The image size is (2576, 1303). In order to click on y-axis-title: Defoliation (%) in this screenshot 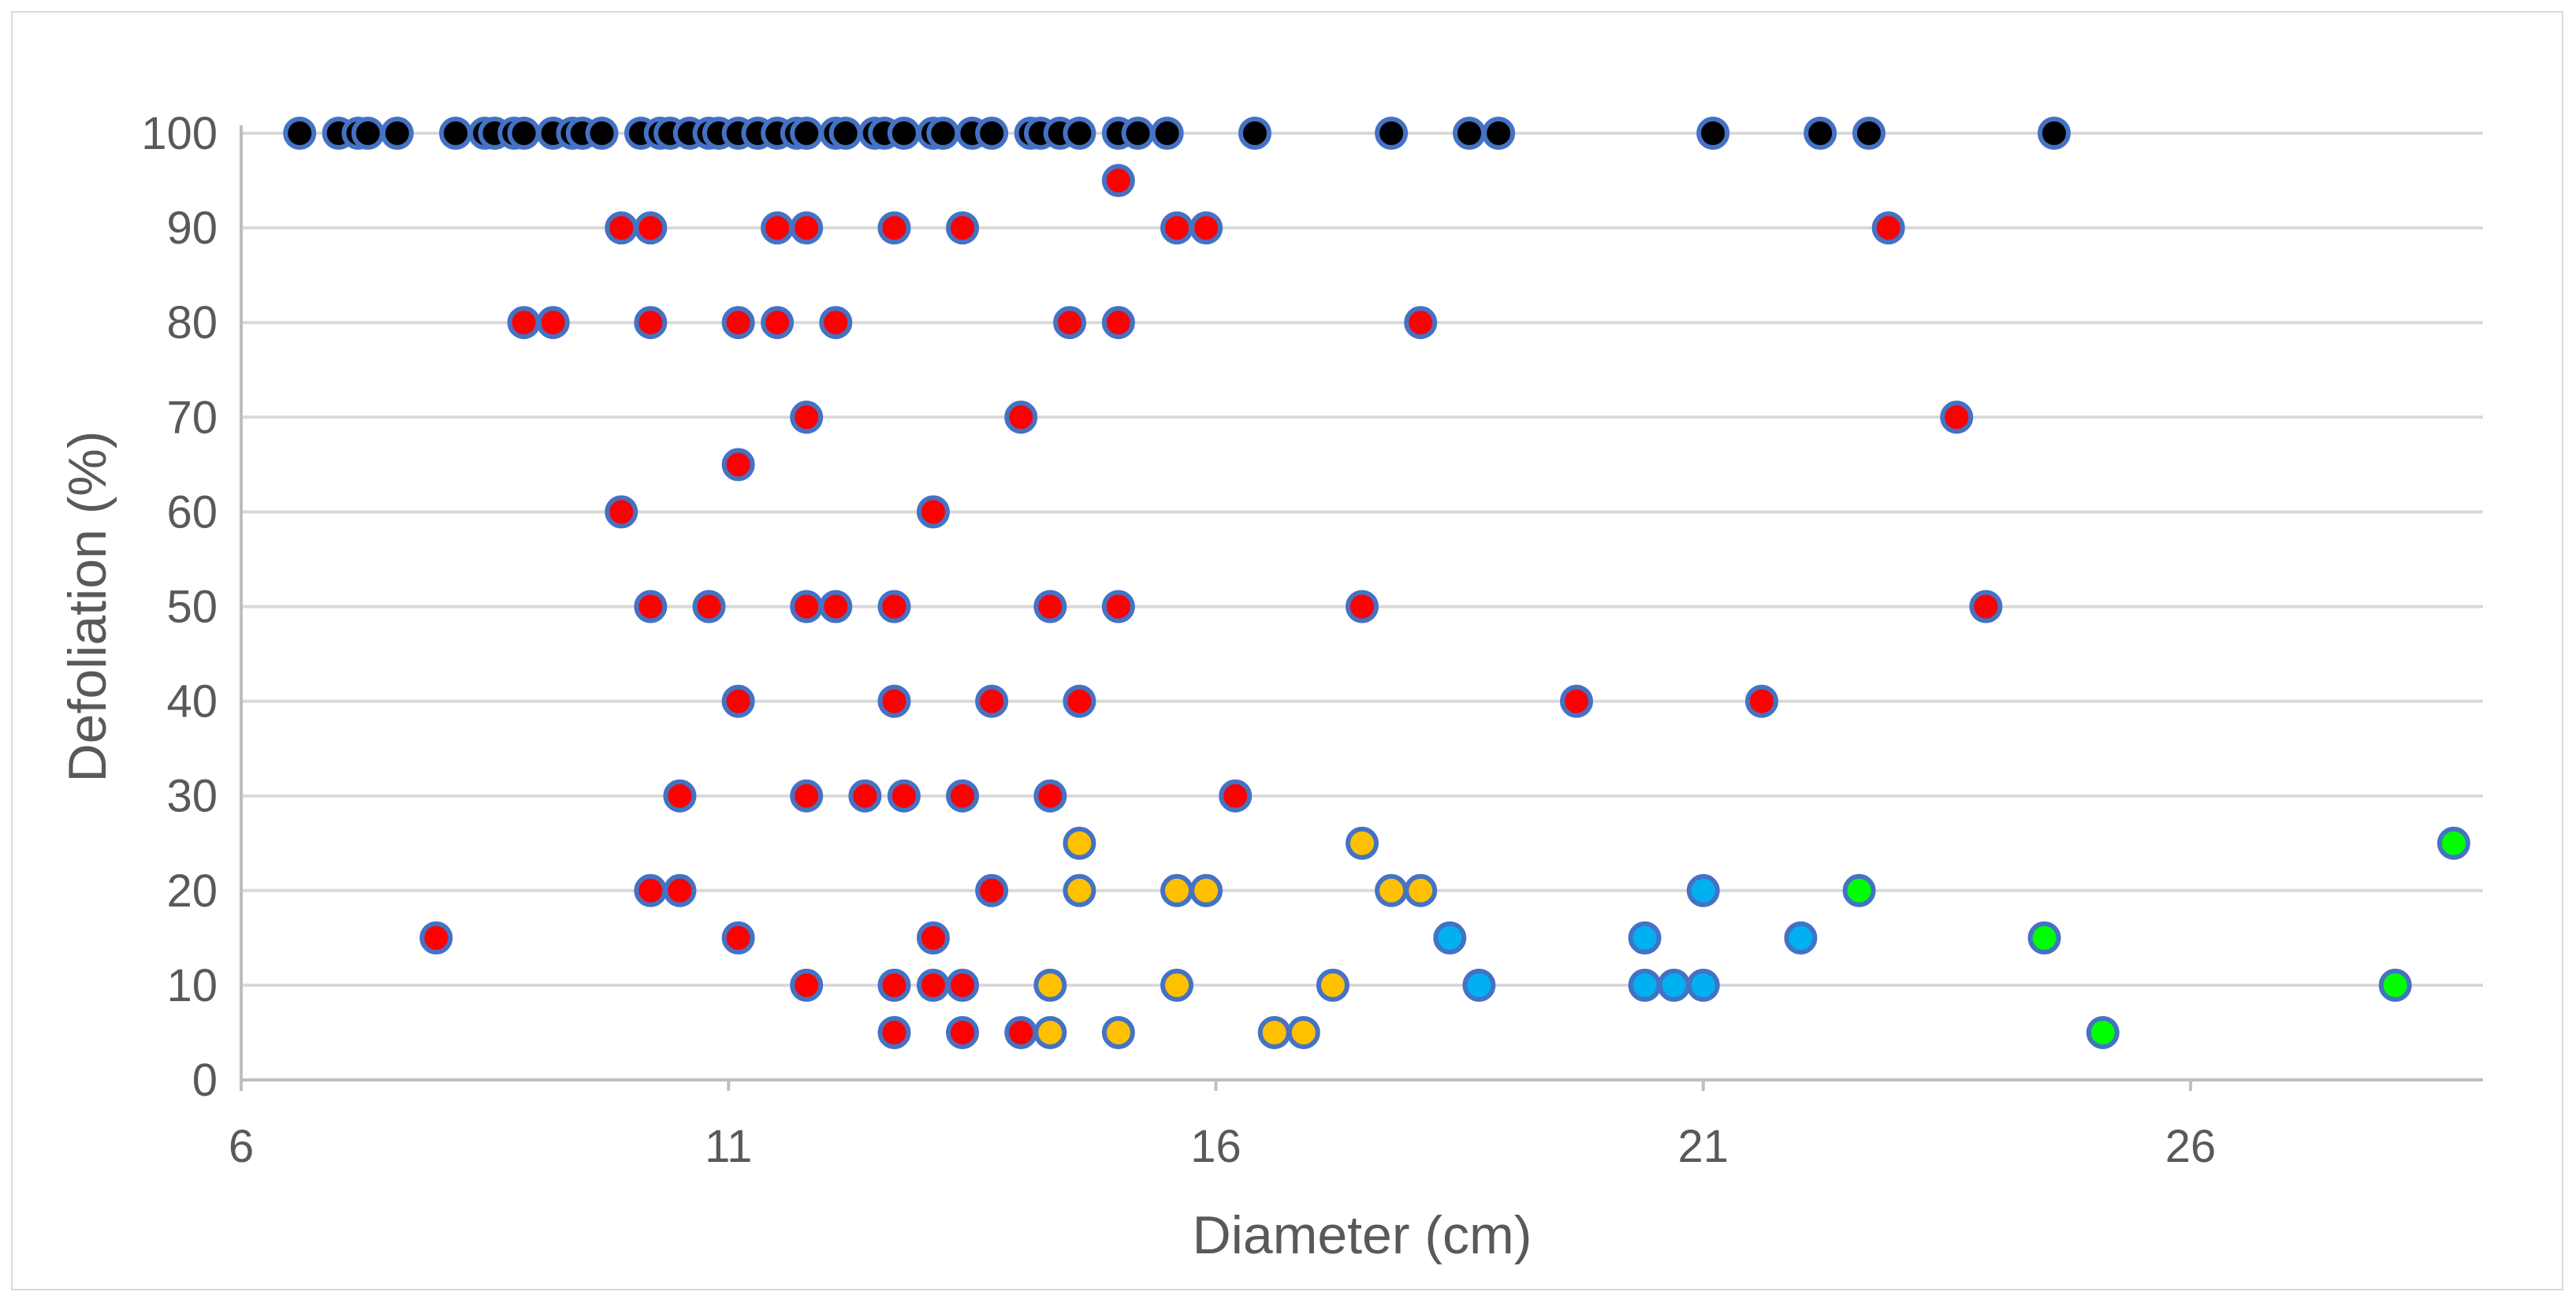, I will do `click(87, 607)`.